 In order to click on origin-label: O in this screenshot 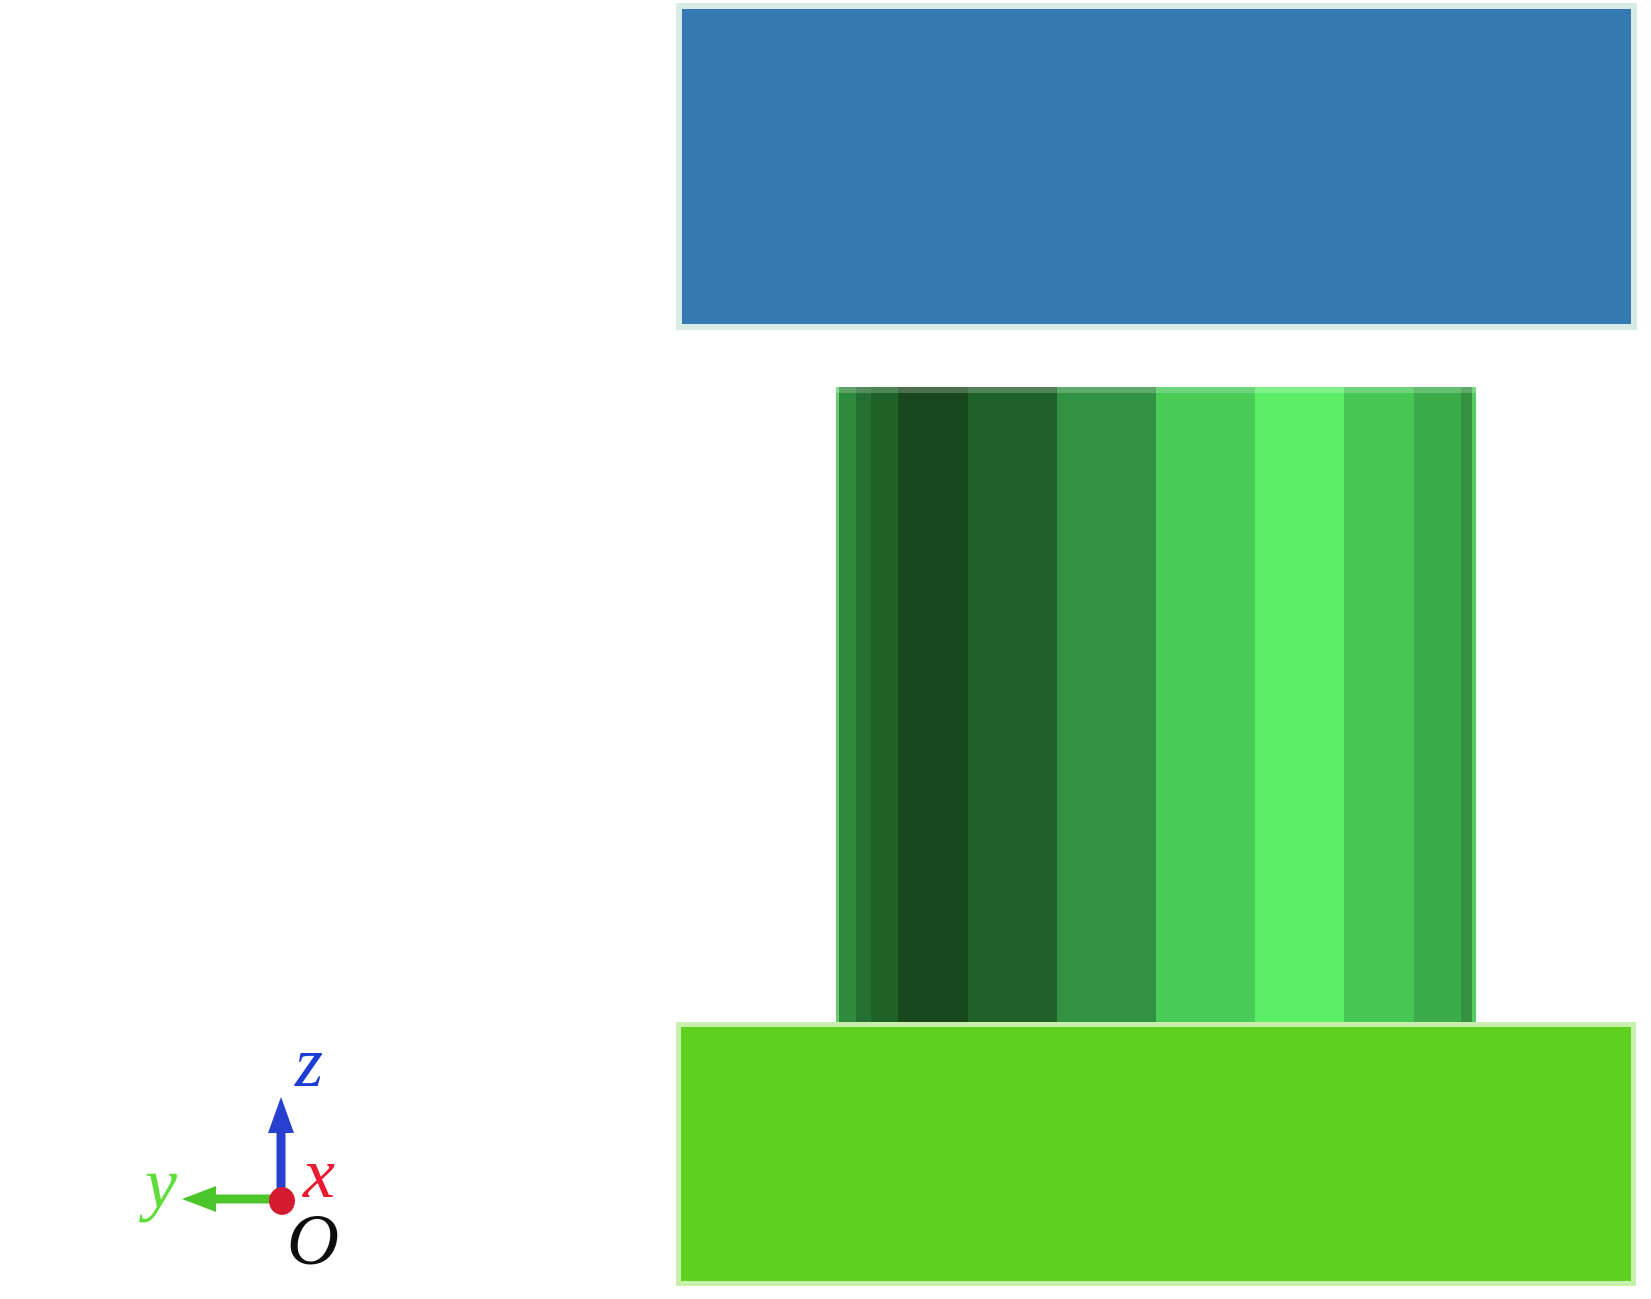, I will do `click(313, 1240)`.